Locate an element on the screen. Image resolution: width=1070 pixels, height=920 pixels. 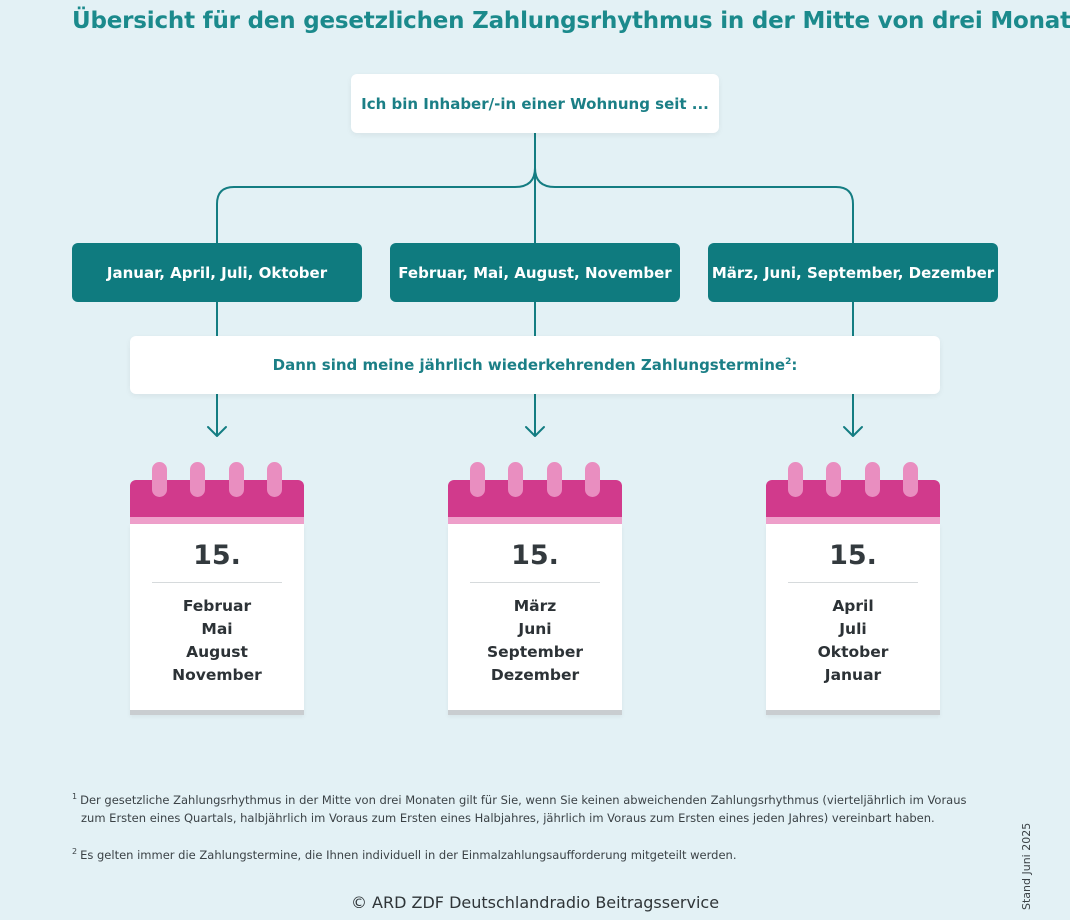
calendar-2: 15. März Juni September Dezember is located at coordinates (535, 589).